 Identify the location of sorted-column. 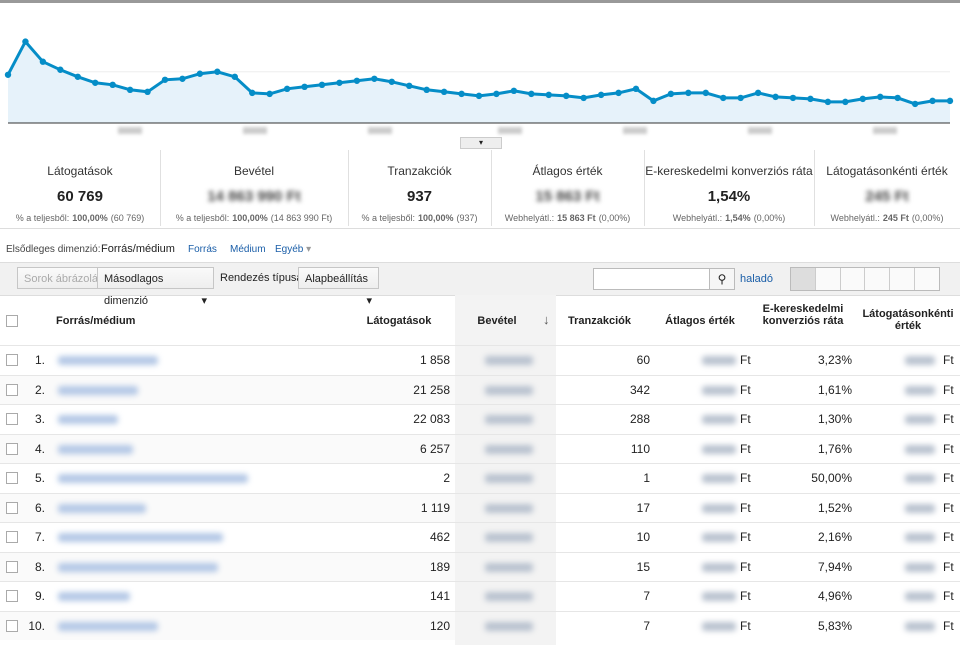
(505, 470).